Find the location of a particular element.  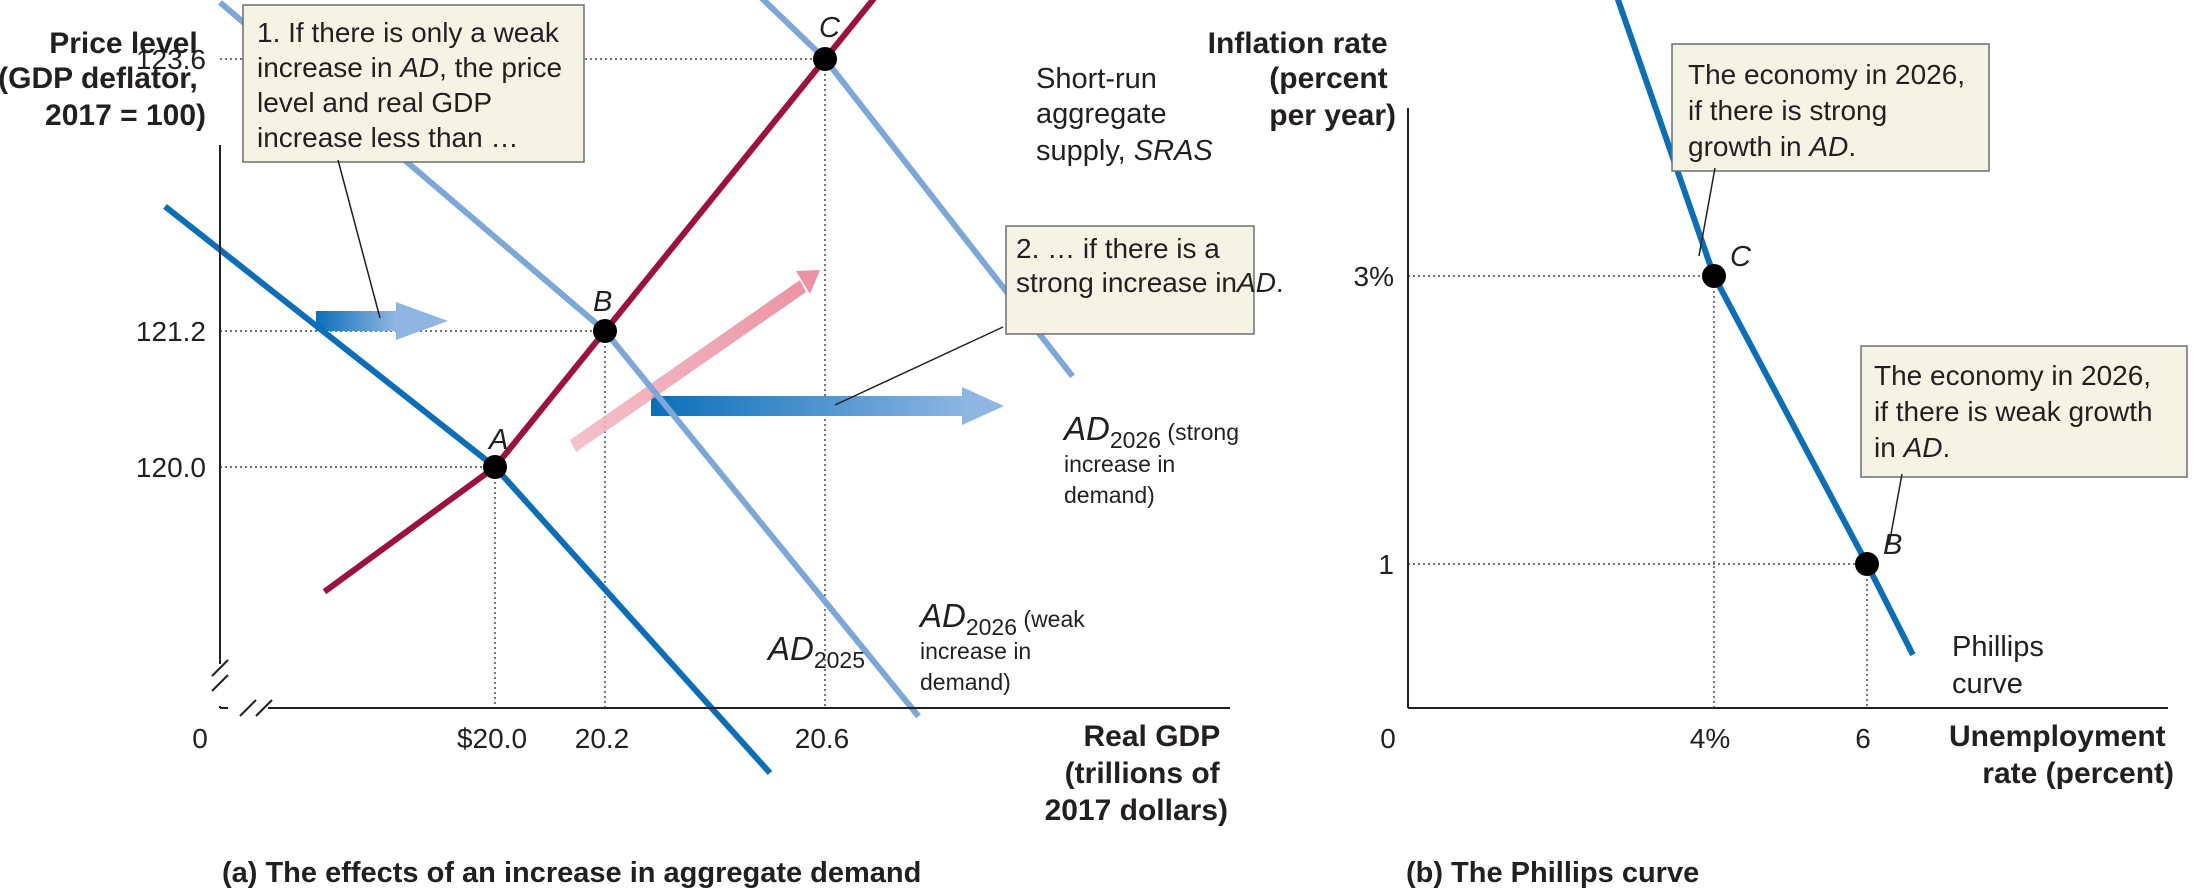

shift-arrow-large is located at coordinates (827, 406).